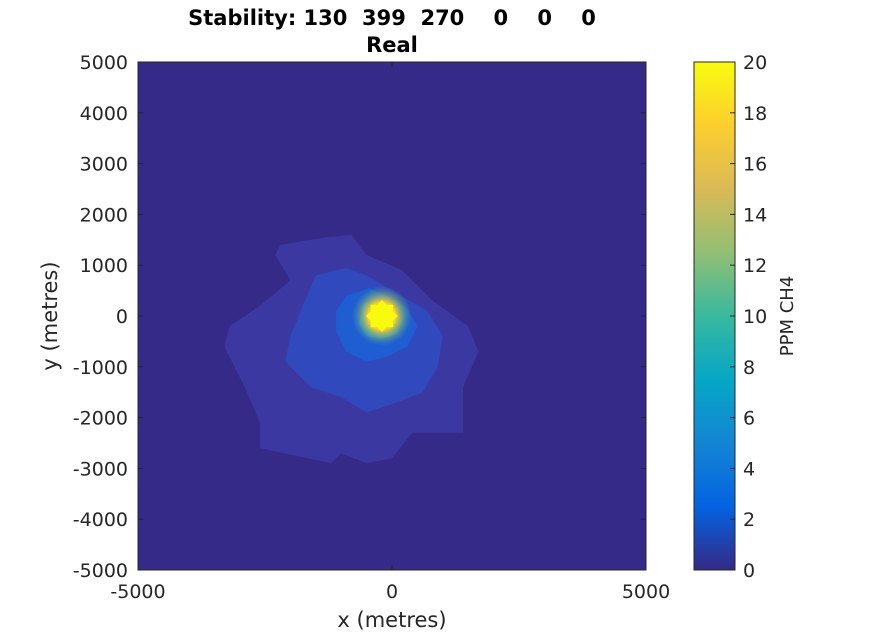 The width and height of the screenshot is (887, 641). I want to click on x-tick-label: 5000, so click(646, 592).